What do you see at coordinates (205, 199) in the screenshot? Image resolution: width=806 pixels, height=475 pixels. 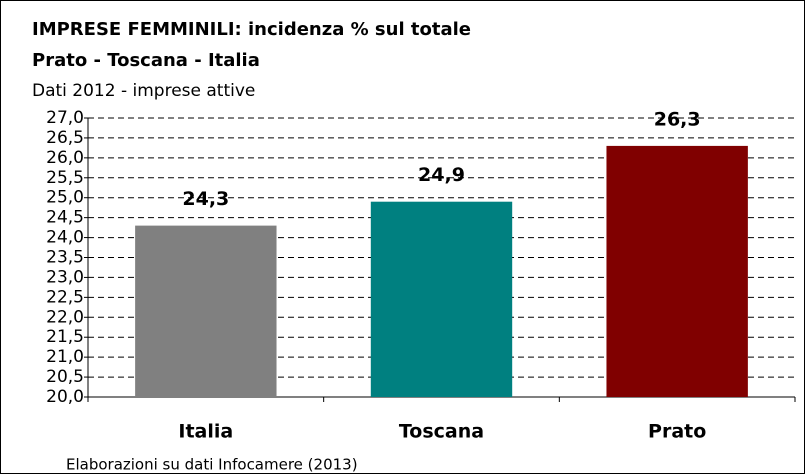 I see `data-label: 24,3` at bounding box center [205, 199].